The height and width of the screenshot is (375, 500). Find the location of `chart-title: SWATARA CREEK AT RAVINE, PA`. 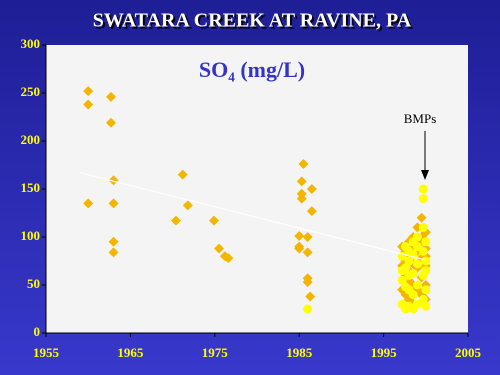

chart-title: SWATARA CREEK AT RAVINE, PA is located at coordinates (252, 21).